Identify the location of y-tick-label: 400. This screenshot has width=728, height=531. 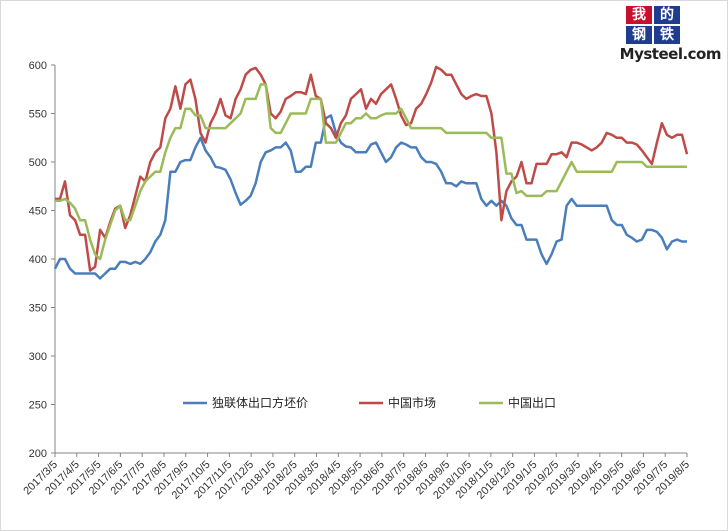
(38, 260).